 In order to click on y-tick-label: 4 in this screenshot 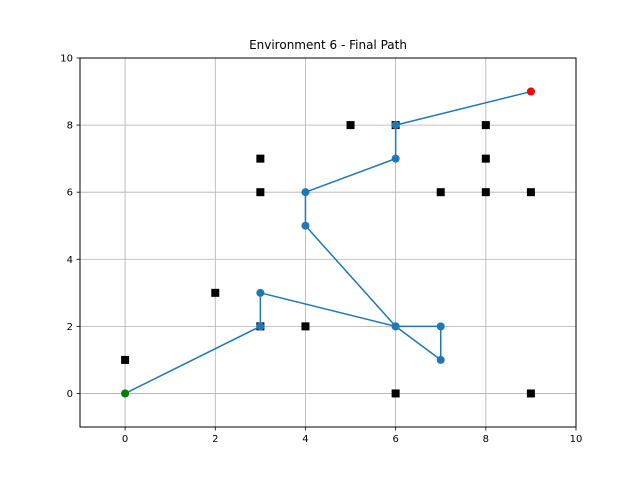, I will do `click(70, 260)`.